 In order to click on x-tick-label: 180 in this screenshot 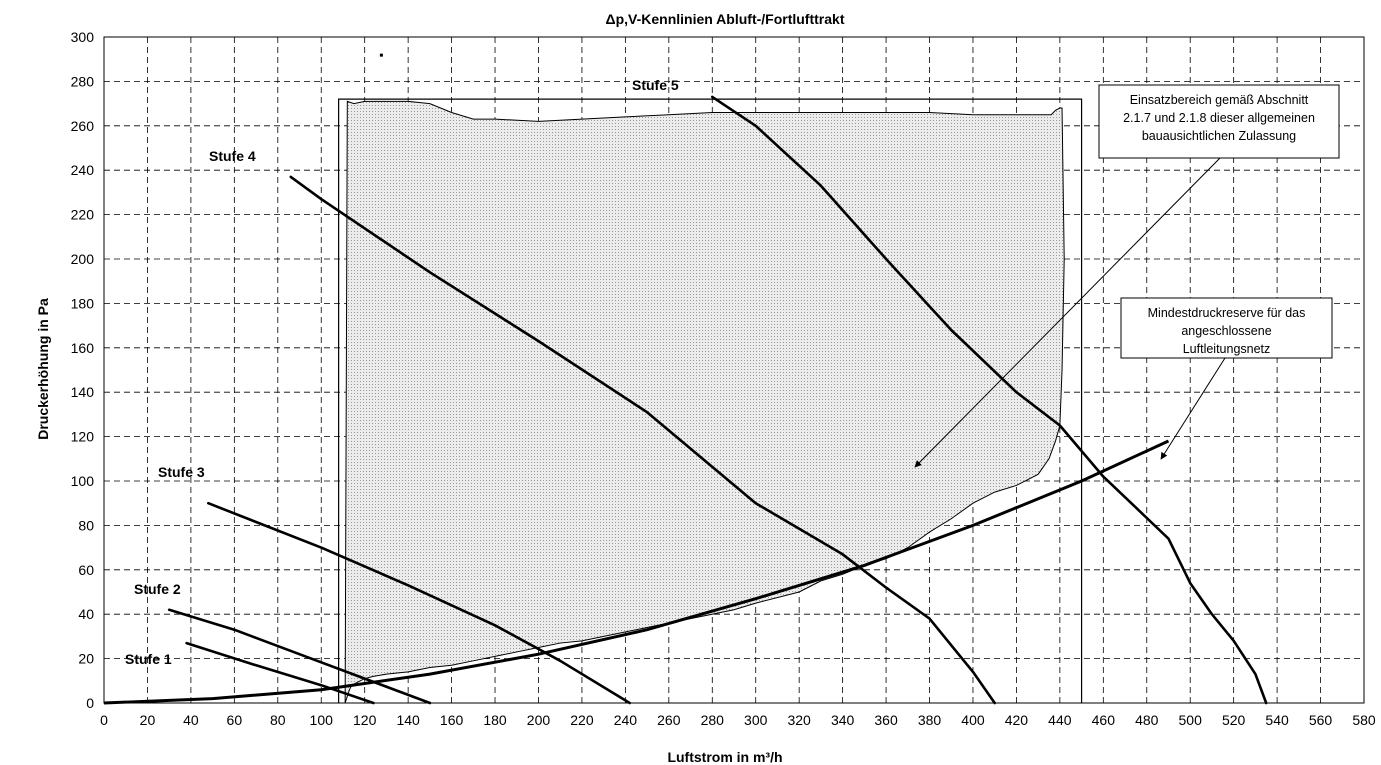, I will do `click(495, 720)`.